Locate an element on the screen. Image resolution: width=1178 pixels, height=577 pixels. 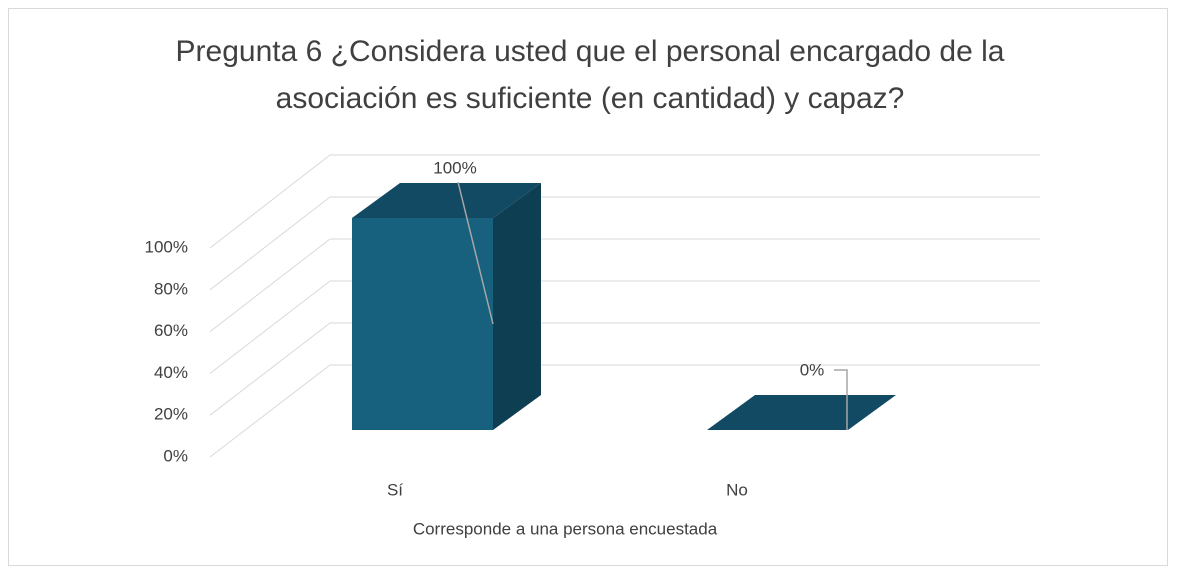
x-axis-title: Corresponde a una persona encuestada is located at coordinates (565, 528).